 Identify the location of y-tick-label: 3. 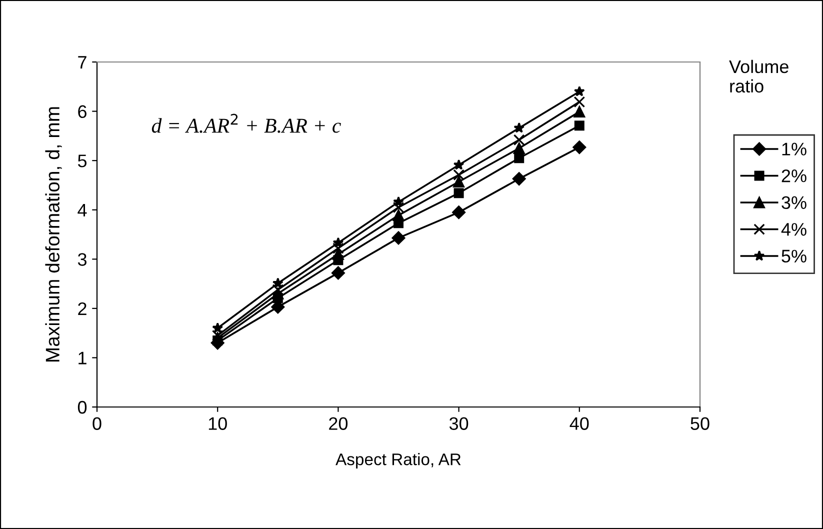
(82, 259).